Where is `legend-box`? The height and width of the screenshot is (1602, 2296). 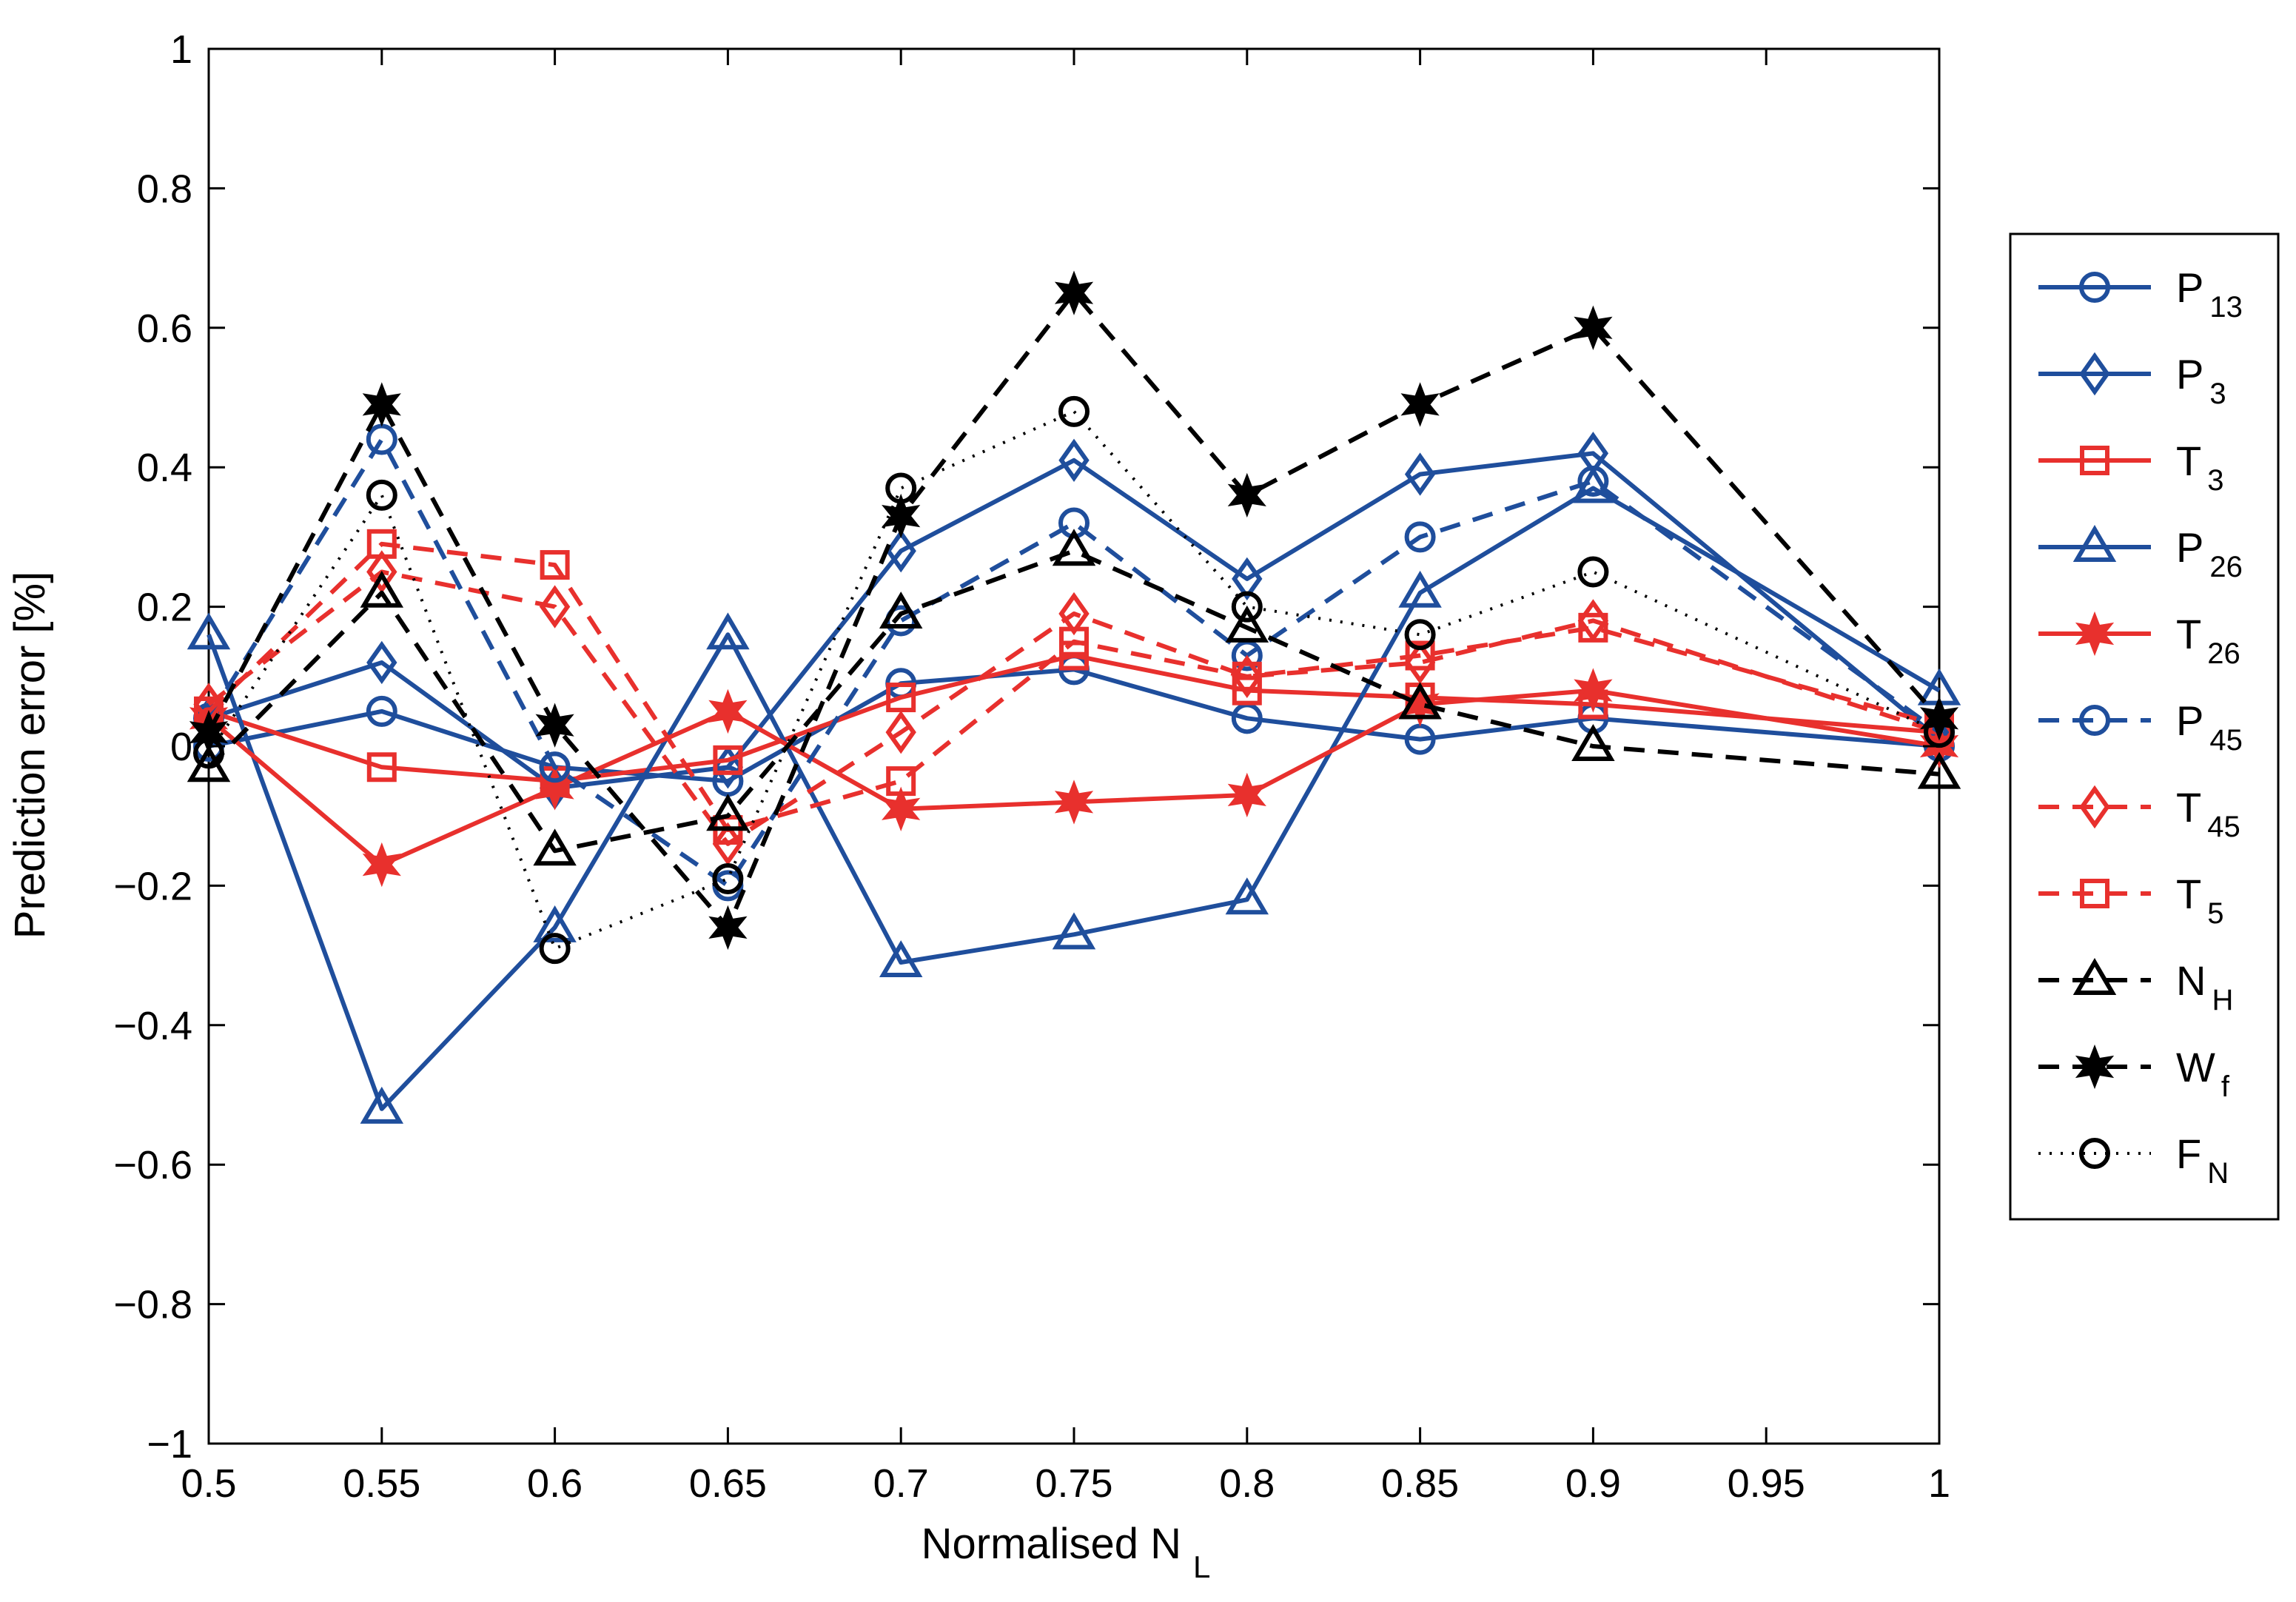
legend-box is located at coordinates (2145, 726).